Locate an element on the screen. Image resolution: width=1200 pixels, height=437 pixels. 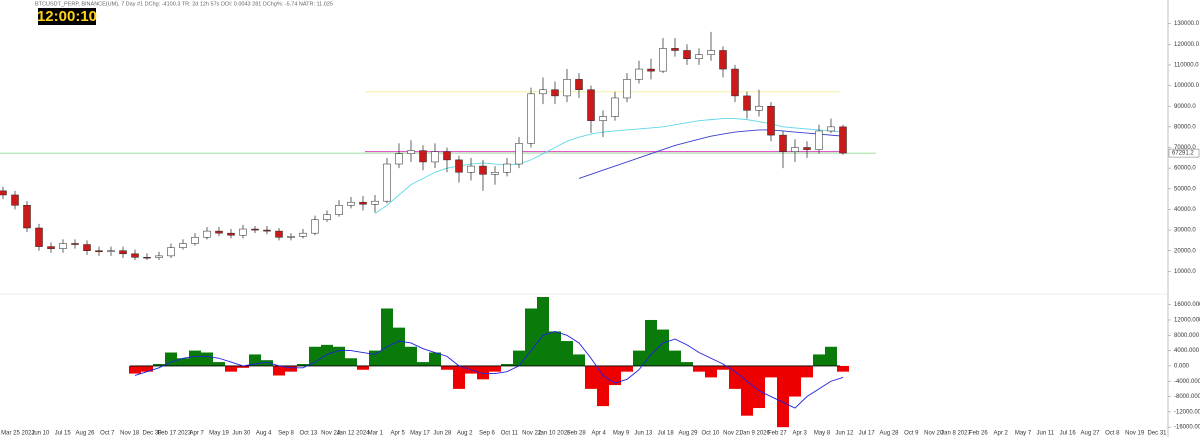
x-tick-label: Feb 17 2023 is located at coordinates (174, 434).